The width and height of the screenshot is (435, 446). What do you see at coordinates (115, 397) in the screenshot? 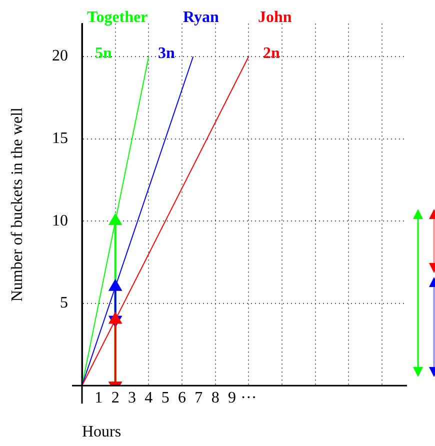
I see `x-tick-label: 2` at bounding box center [115, 397].